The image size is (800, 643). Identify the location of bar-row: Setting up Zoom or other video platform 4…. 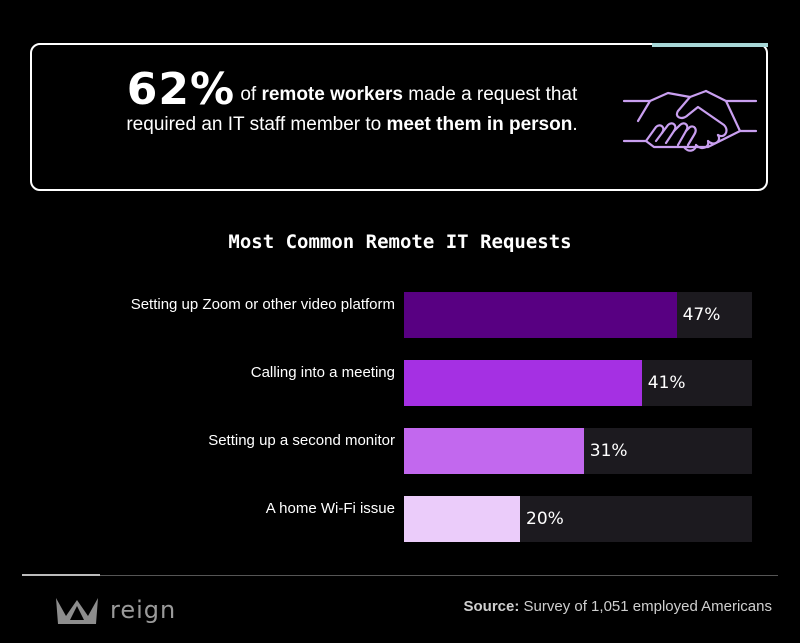
(400, 315).